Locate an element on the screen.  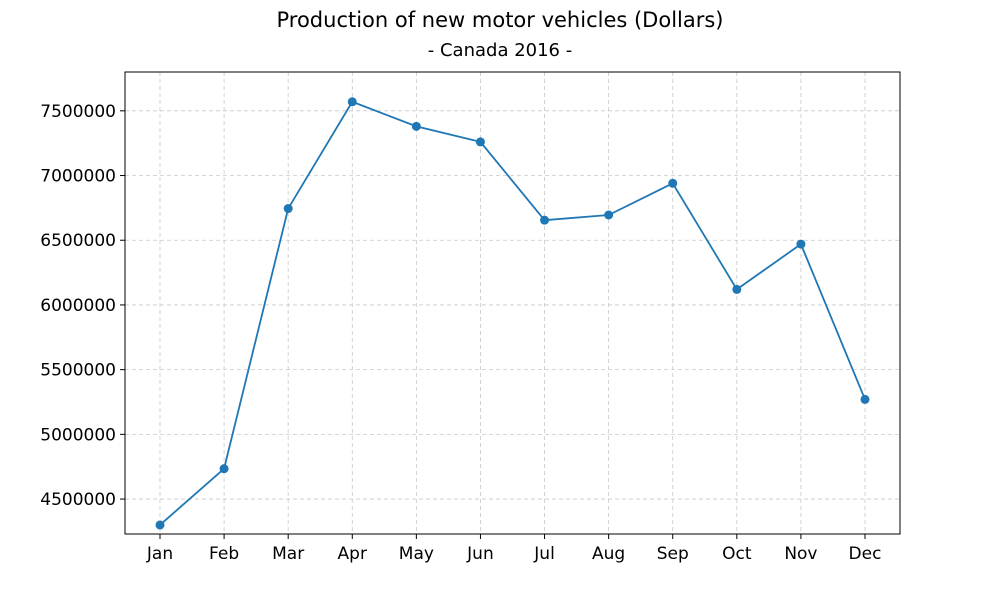
x-tick-label: Jun is located at coordinates (480, 554).